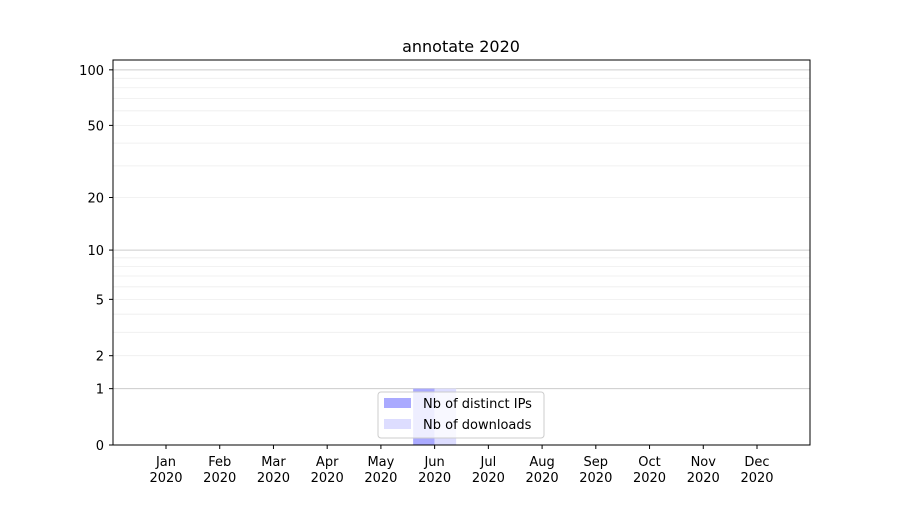 This screenshot has width=900, height=505. What do you see at coordinates (595, 470) in the screenshot?
I see `x-tick-label: Sep 2020` at bounding box center [595, 470].